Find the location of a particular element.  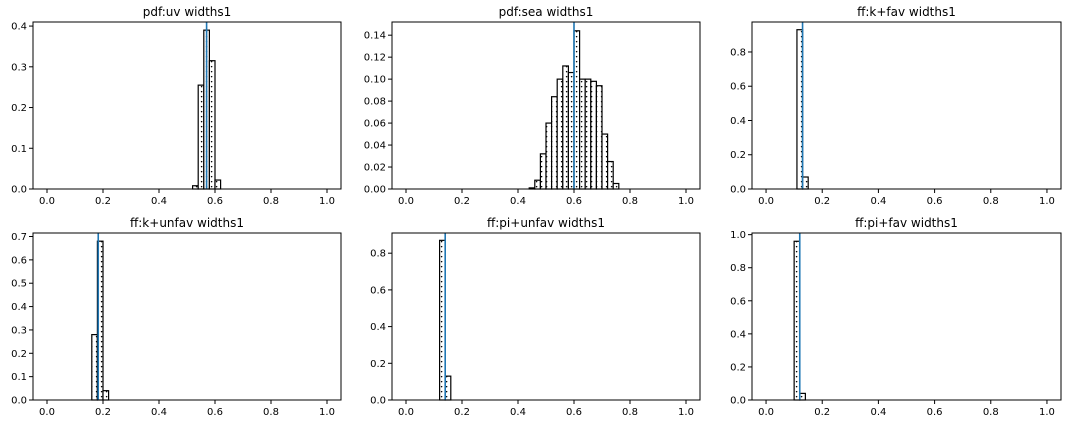

y-tick-label: 0.14 is located at coordinates (375, 36).